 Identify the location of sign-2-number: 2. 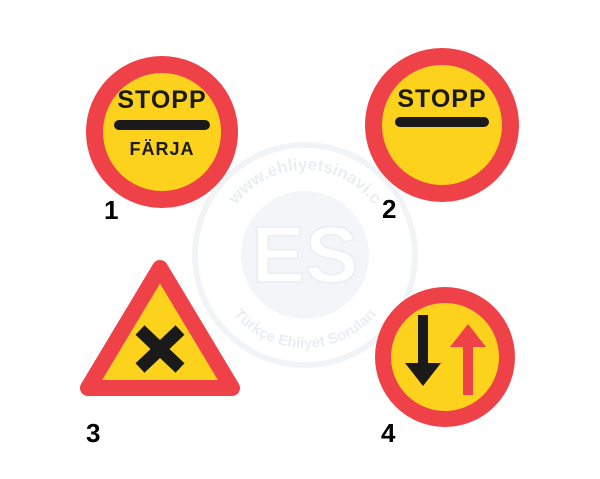
(389, 209).